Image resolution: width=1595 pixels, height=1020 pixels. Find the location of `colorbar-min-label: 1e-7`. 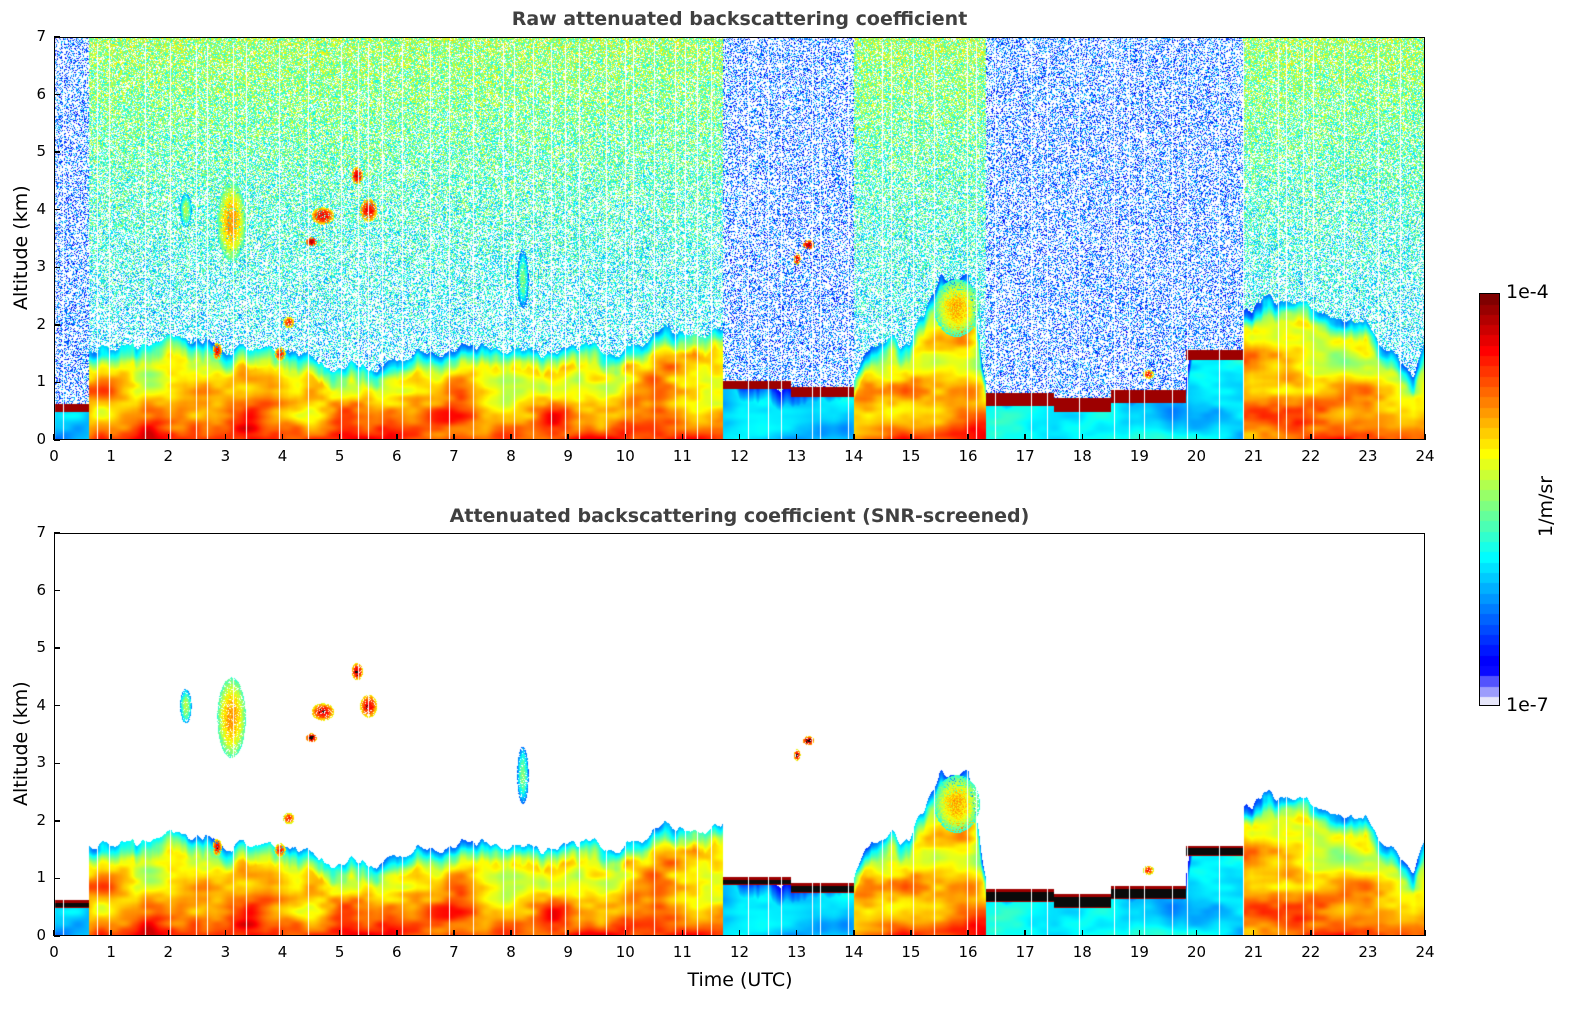

colorbar-min-label: 1e-7 is located at coordinates (1527, 705).